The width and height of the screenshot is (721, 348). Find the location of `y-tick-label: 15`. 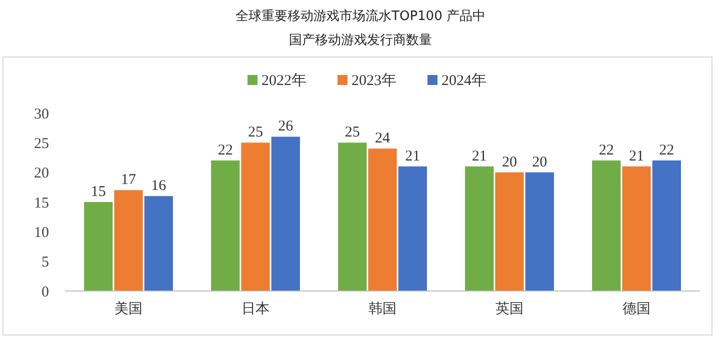

y-tick-label: 15 is located at coordinates (41, 203).